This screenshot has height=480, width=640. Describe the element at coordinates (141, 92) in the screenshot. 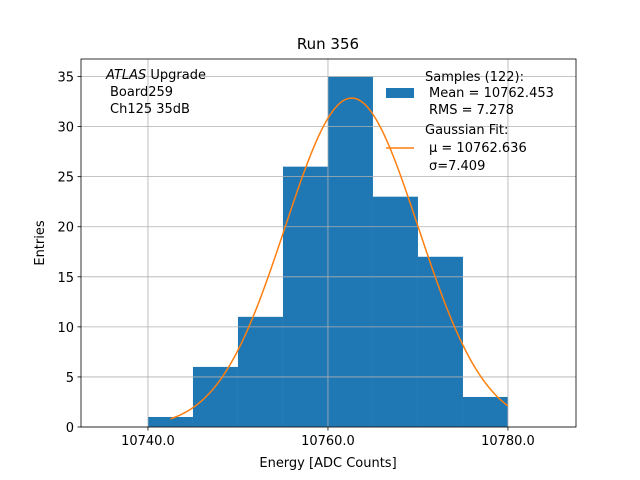

I see `board-label: Board259` at that location.